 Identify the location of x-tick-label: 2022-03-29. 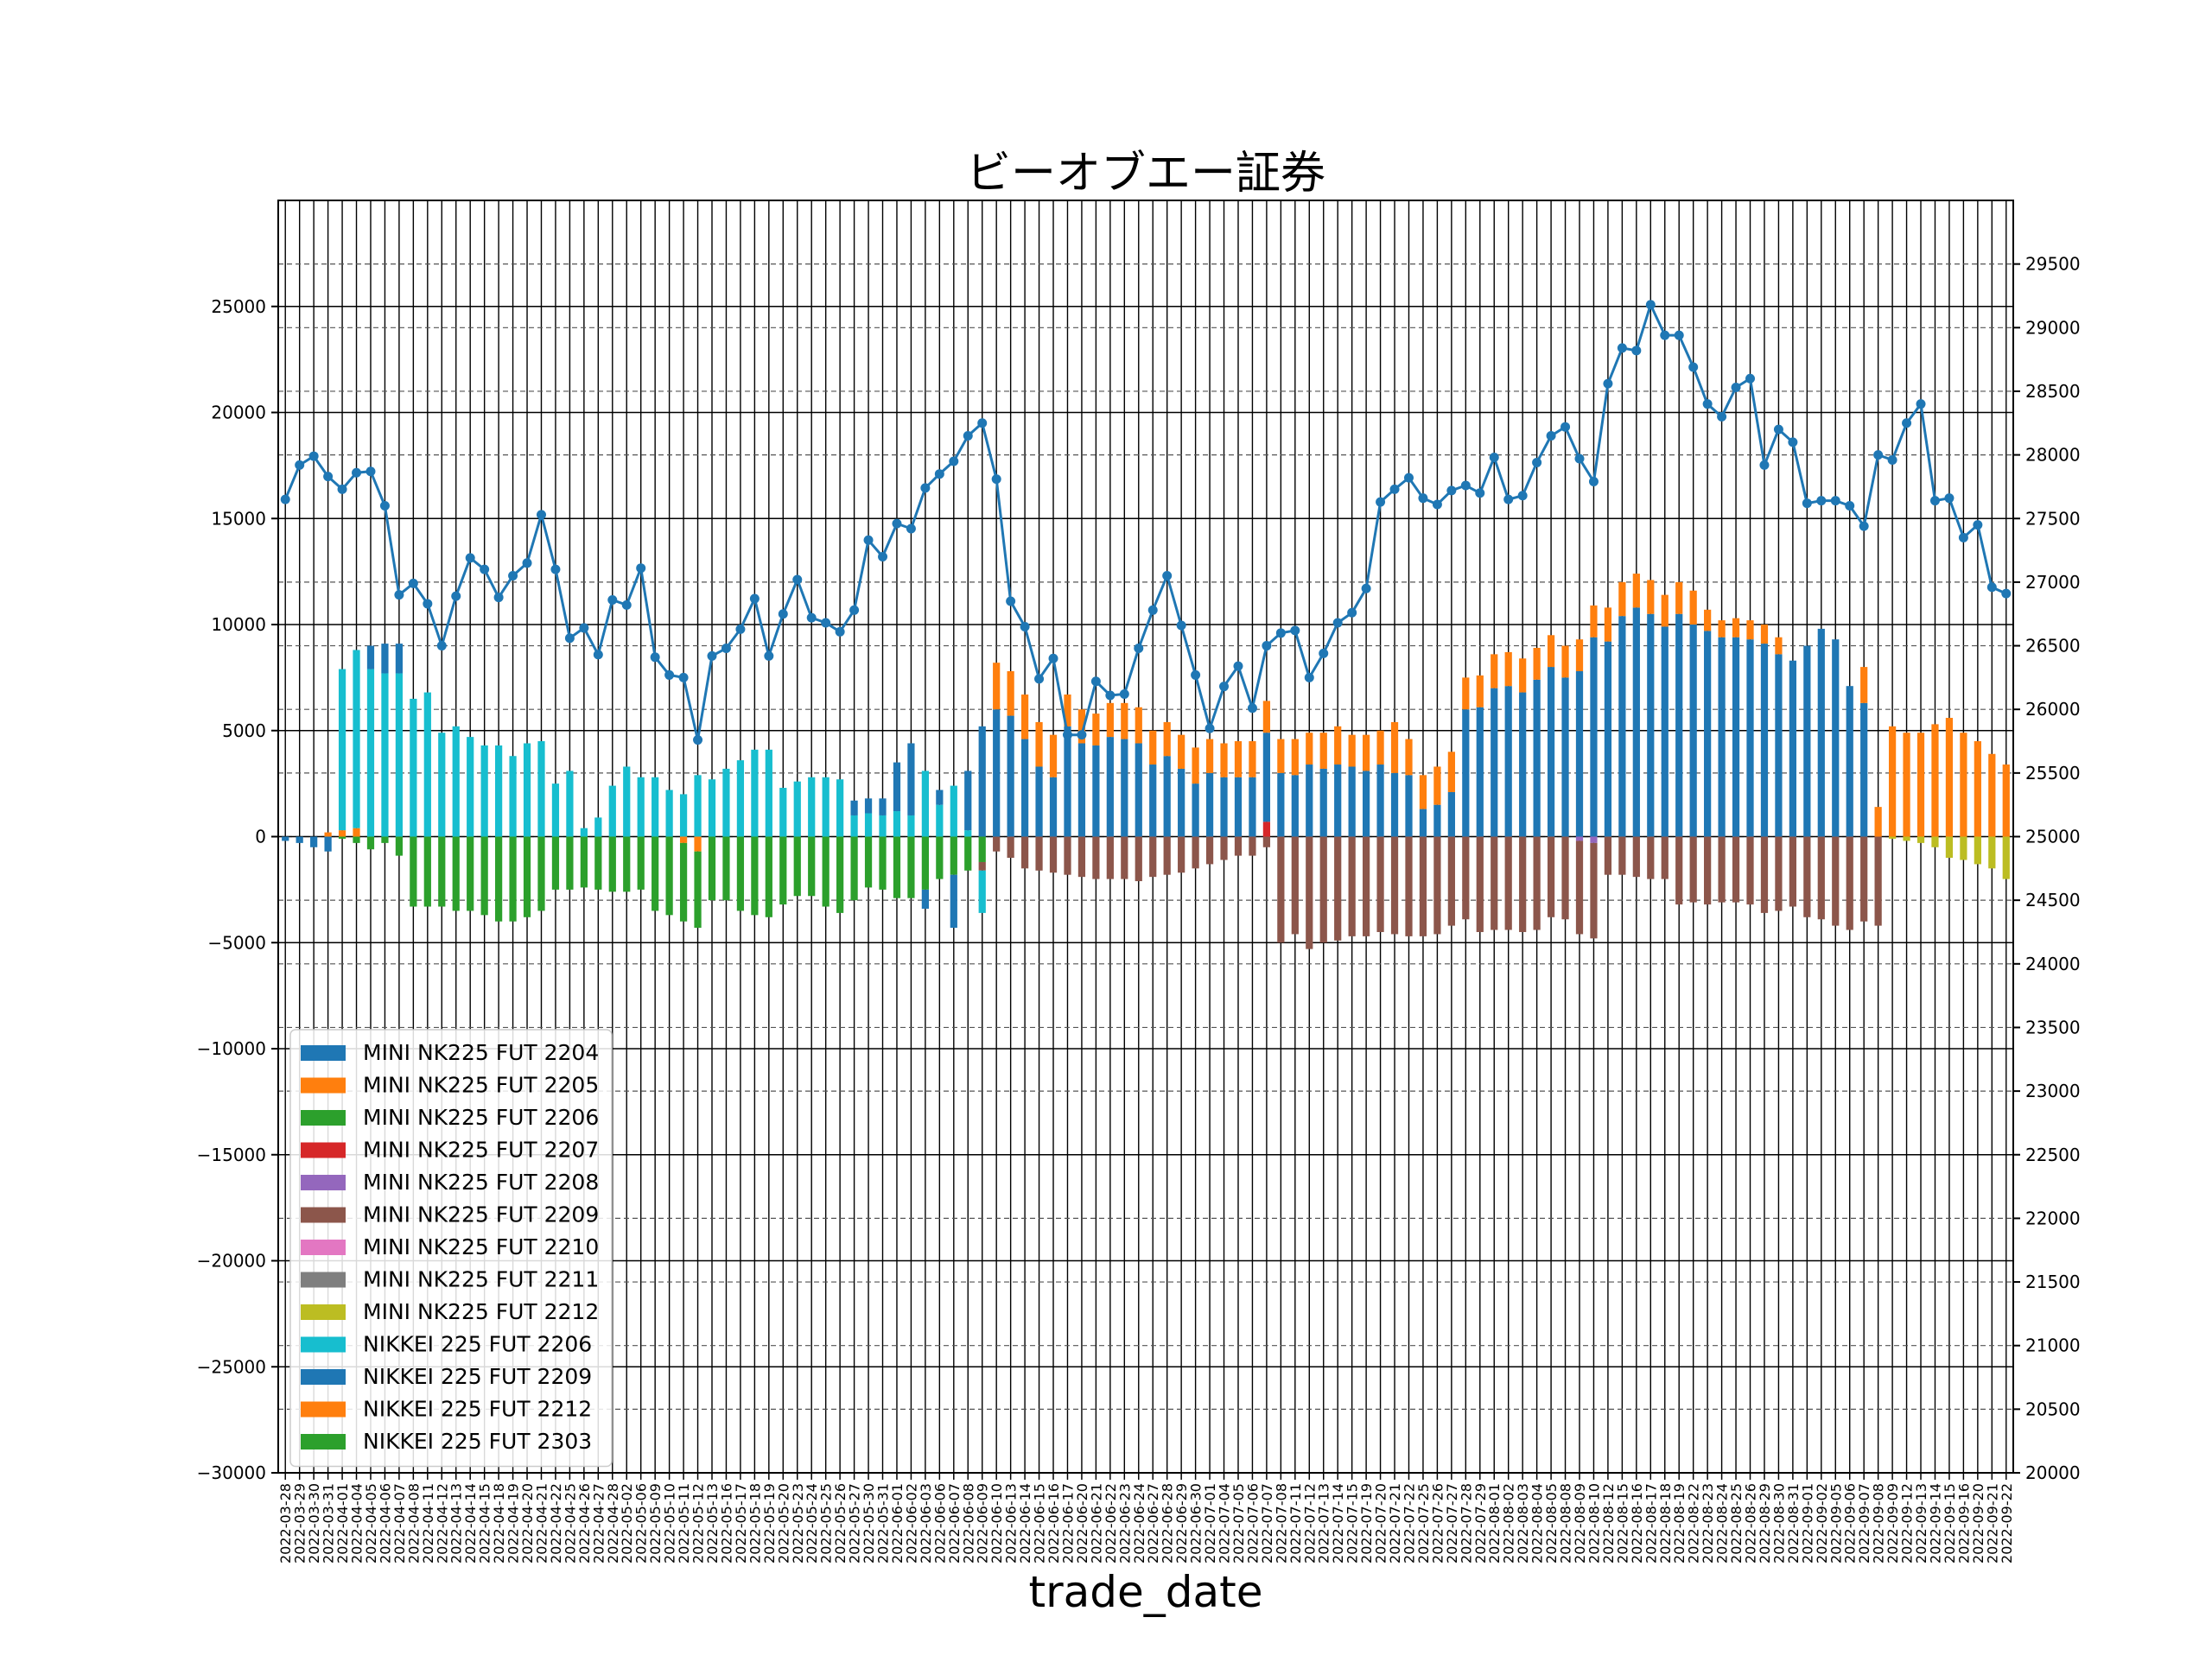
(300, 1523).